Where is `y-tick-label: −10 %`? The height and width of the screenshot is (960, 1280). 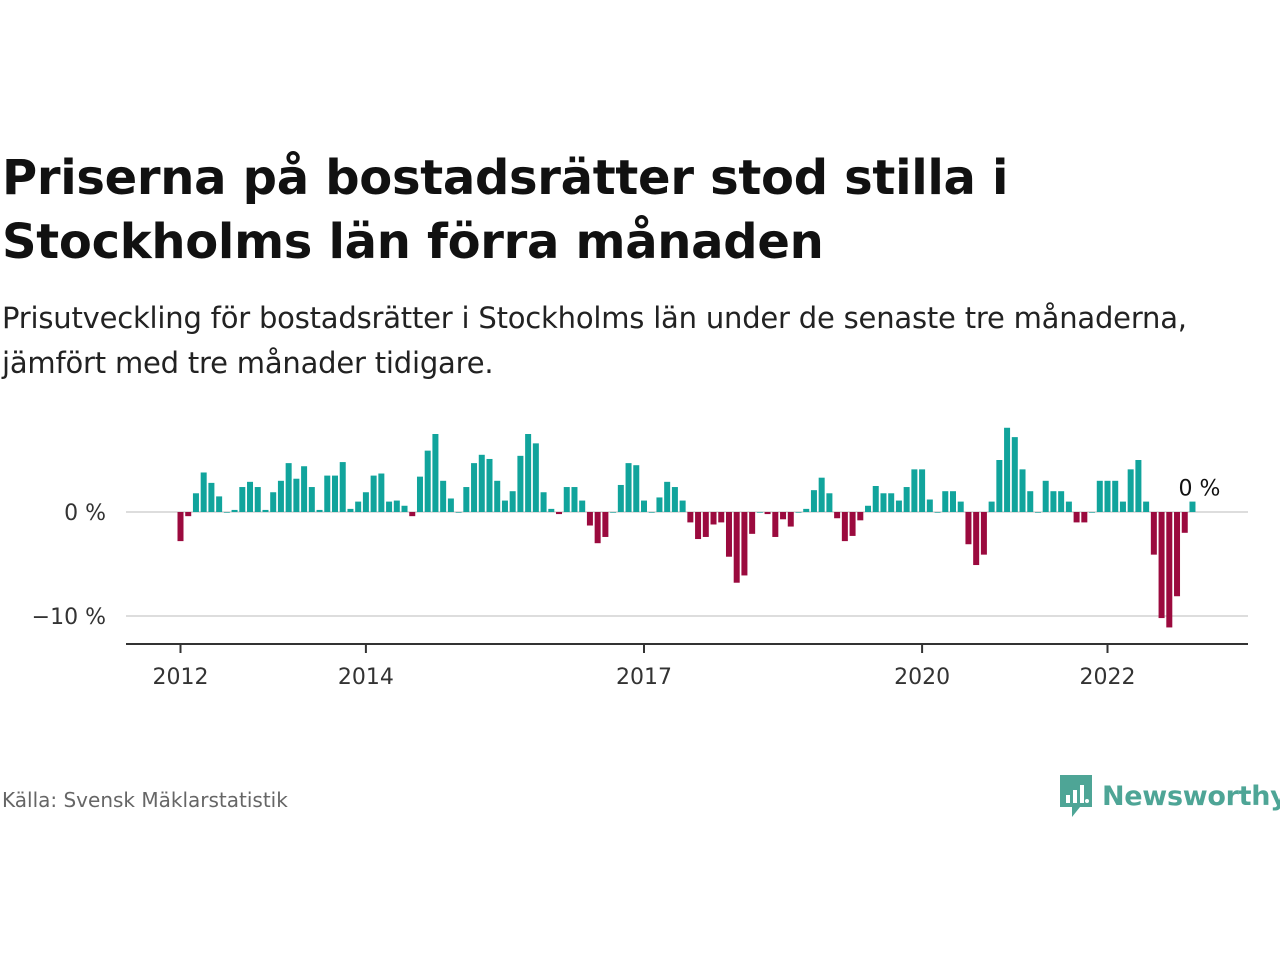
y-tick-label: −10 % is located at coordinates (69, 617).